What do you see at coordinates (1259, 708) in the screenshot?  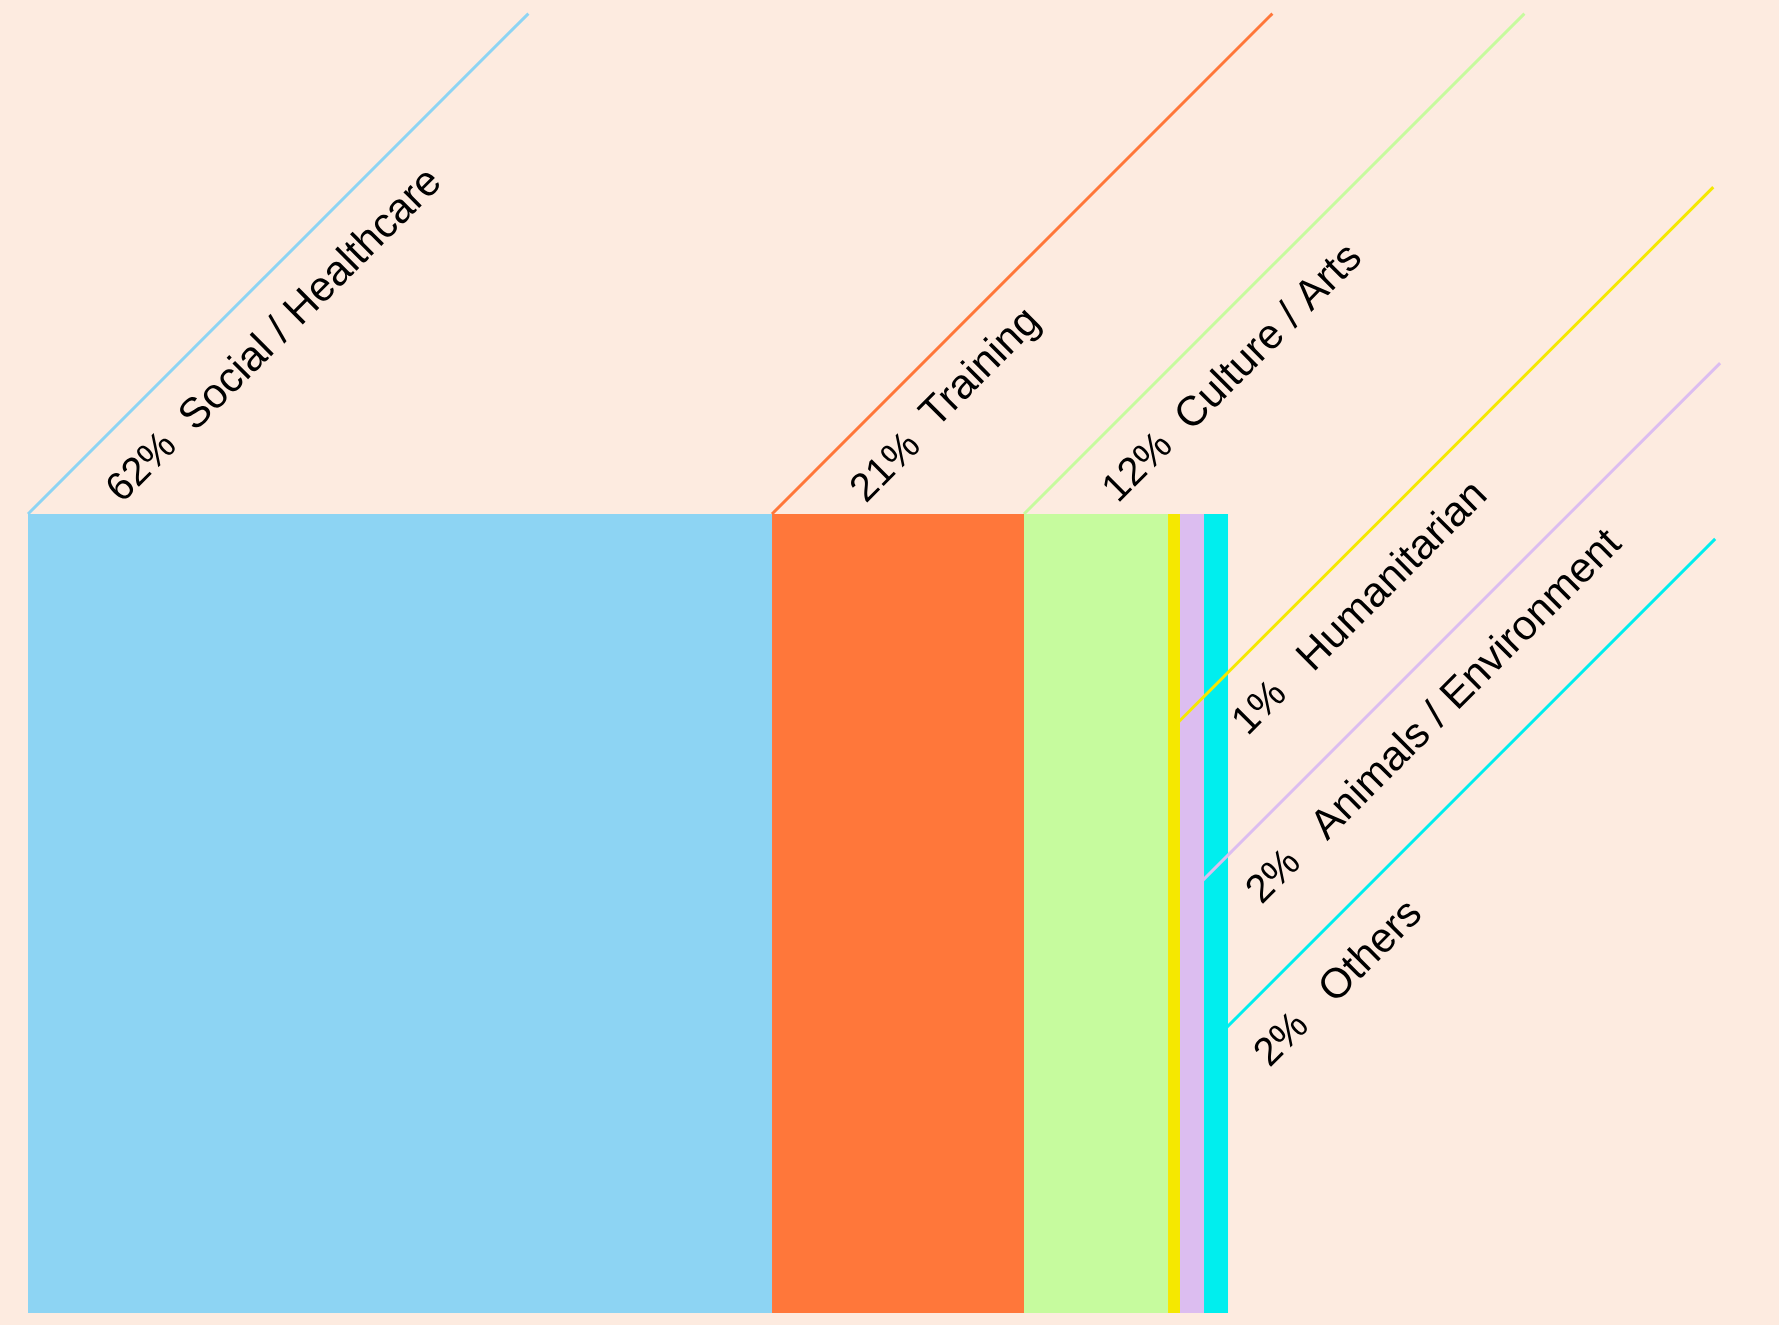 I see `data-label: 1%` at bounding box center [1259, 708].